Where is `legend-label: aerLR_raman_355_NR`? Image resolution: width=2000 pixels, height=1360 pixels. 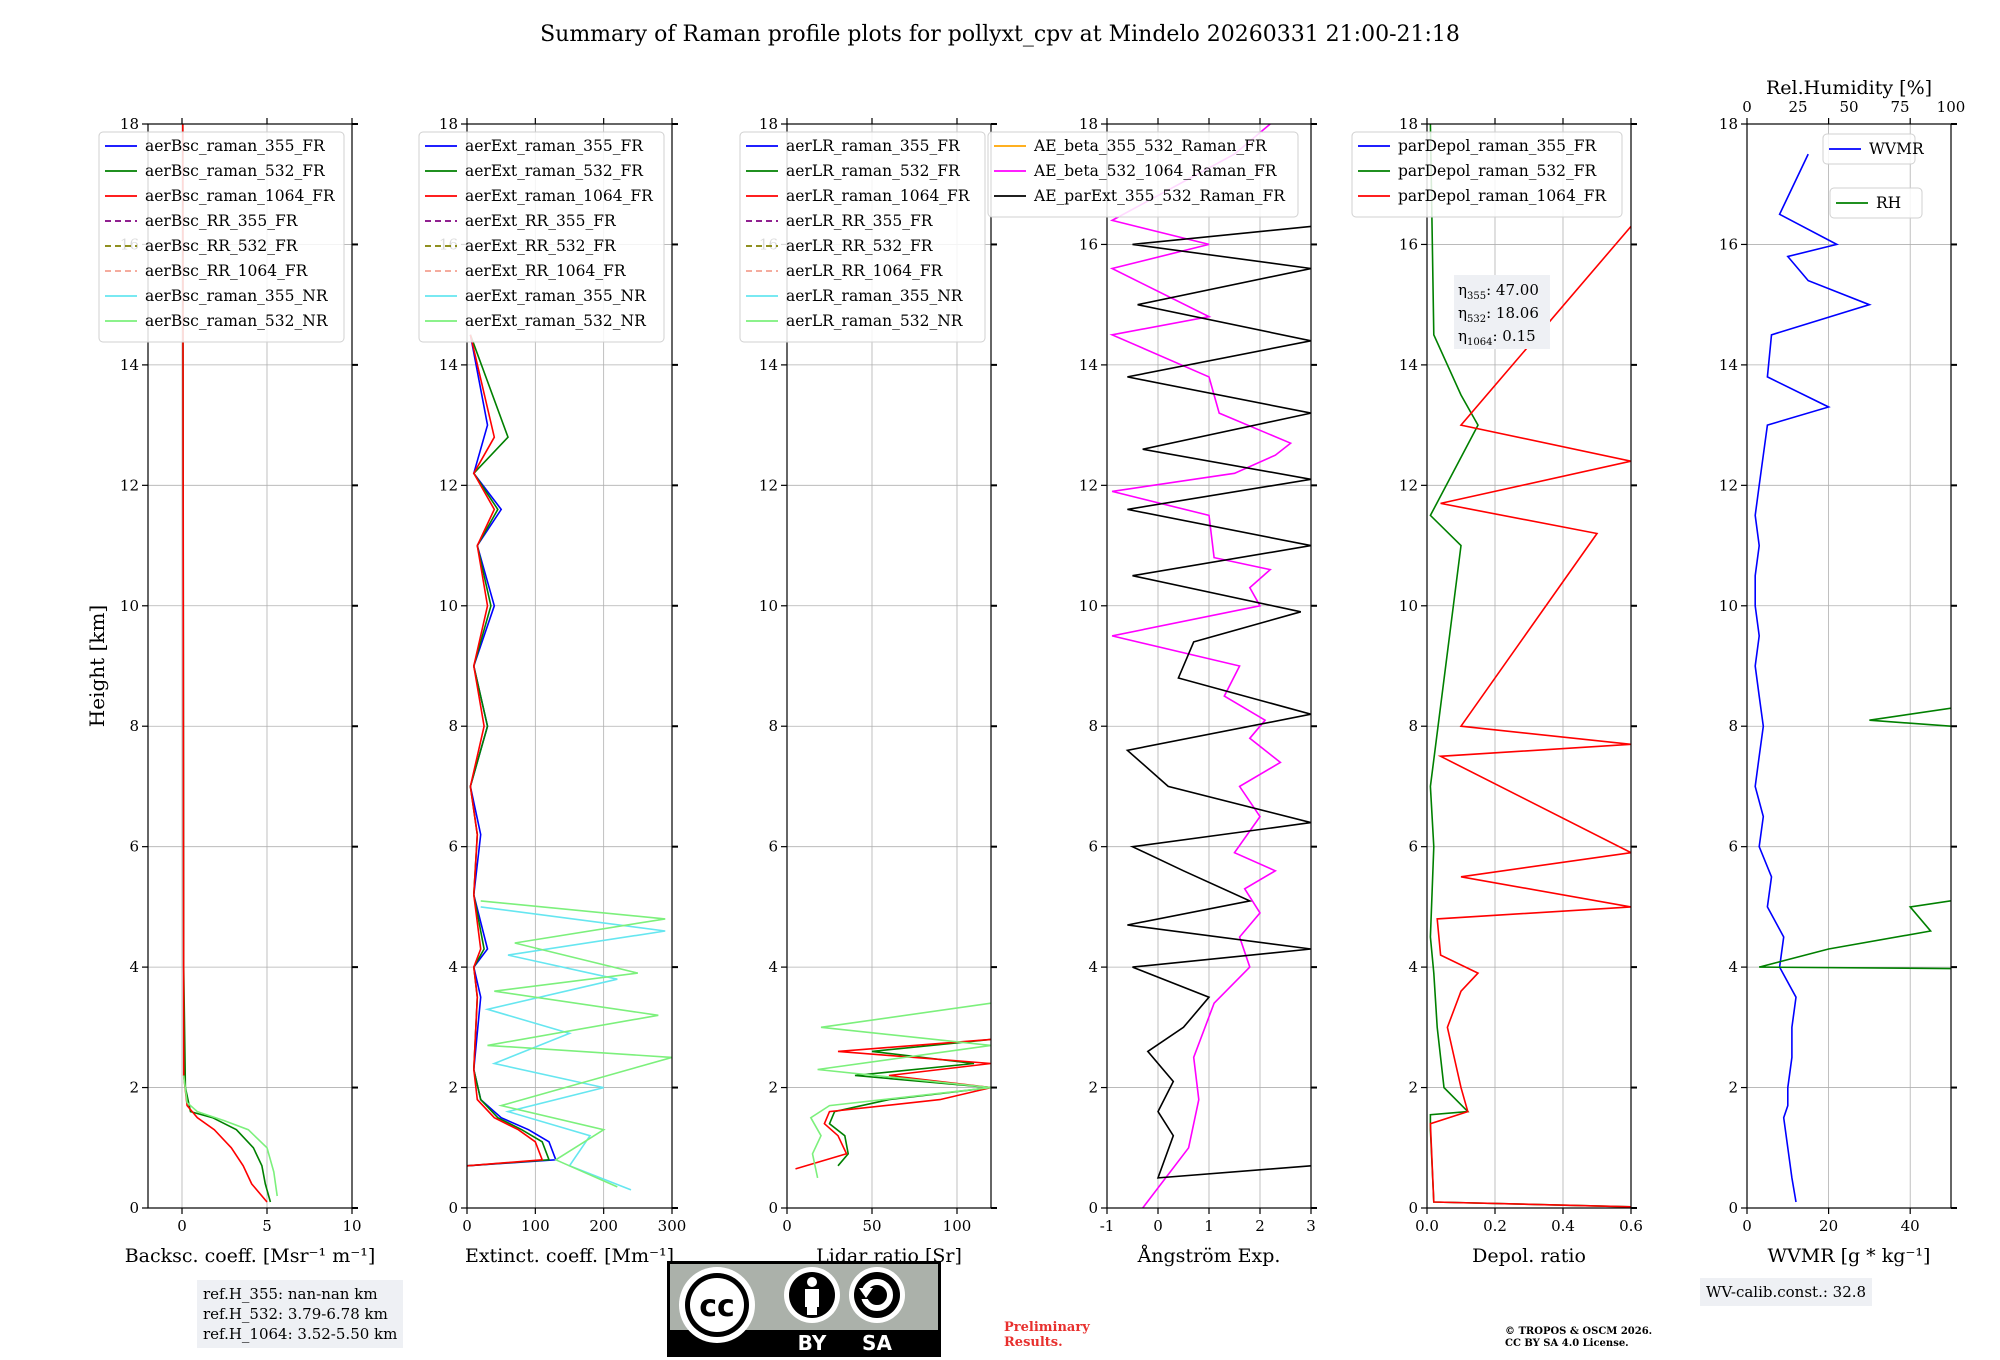 legend-label: aerLR_raman_355_NR is located at coordinates (875, 296).